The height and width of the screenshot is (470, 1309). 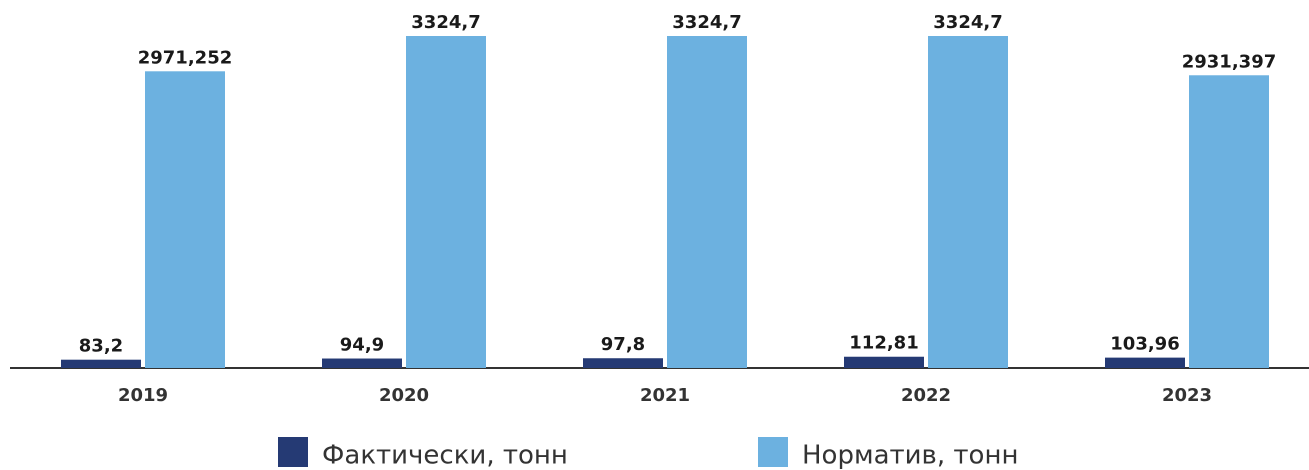 I want to click on x-tick-label: 2021, so click(x=665, y=395).